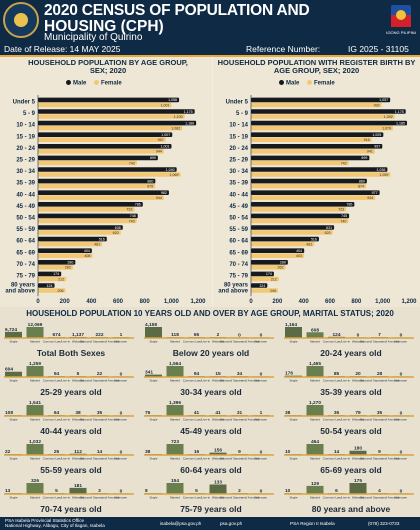 Image resolution: width=420 pixels, height=530 pixels. Describe the element at coordinates (376, 135) in the screenshot. I see `value-label-male: 1,005` at that location.